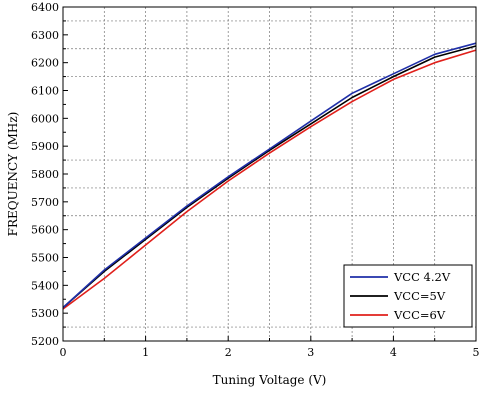  I want to click on y-tick-label: 5800, so click(45, 174).